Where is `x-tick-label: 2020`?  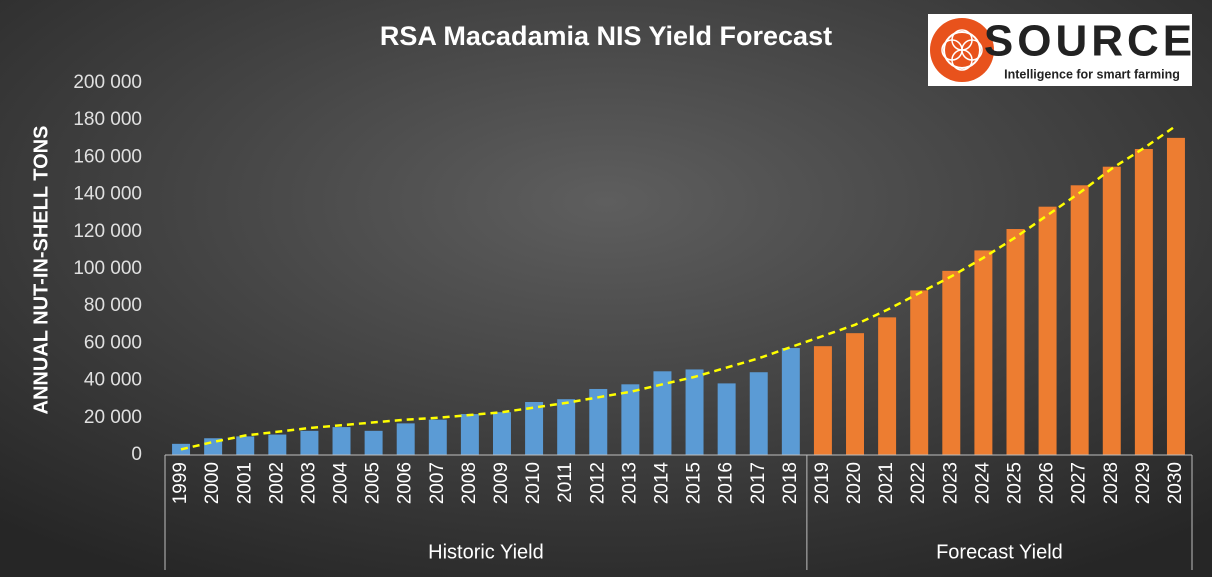
x-tick-label: 2020 is located at coordinates (854, 483).